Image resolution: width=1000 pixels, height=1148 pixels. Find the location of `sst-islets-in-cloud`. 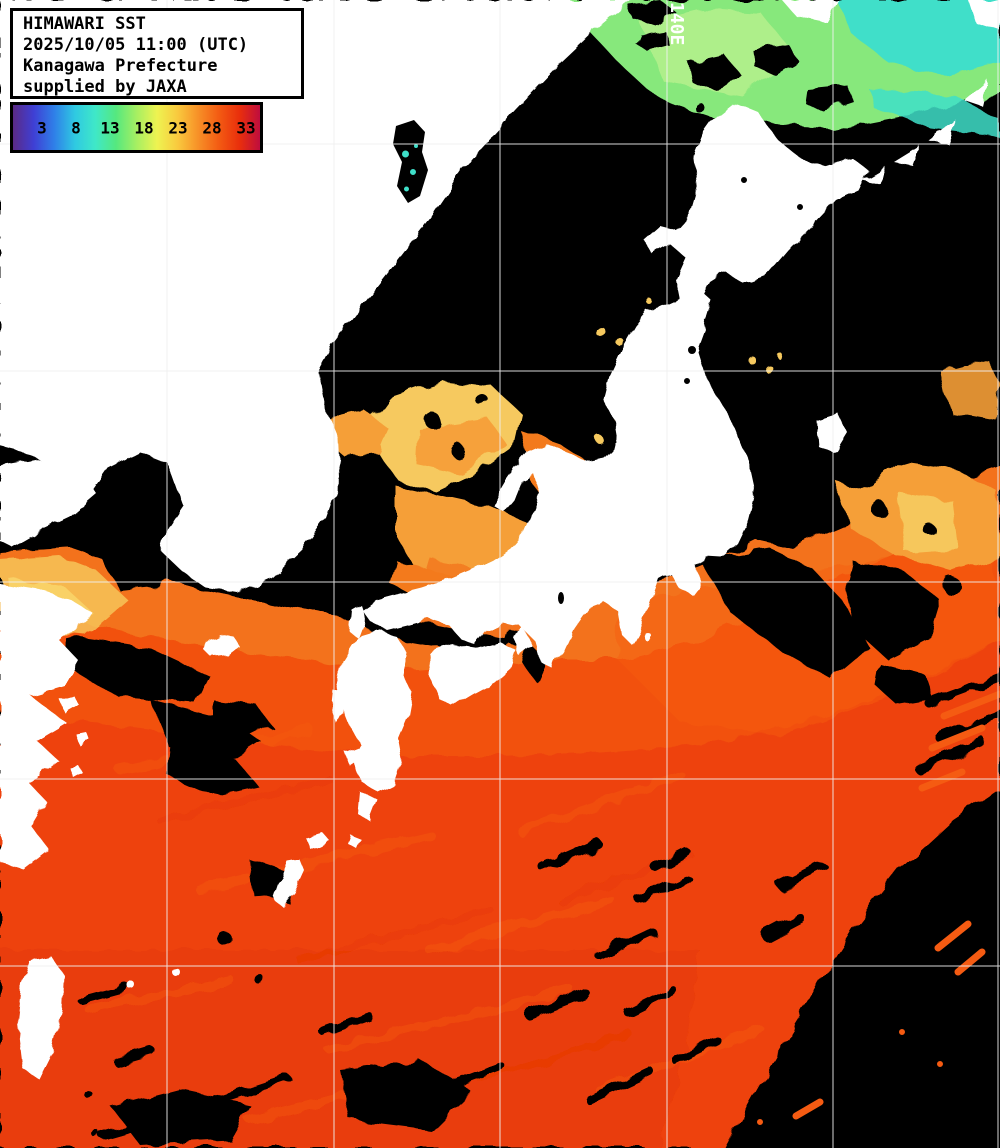

sst-islets-in-cloud is located at coordinates (878, 907).